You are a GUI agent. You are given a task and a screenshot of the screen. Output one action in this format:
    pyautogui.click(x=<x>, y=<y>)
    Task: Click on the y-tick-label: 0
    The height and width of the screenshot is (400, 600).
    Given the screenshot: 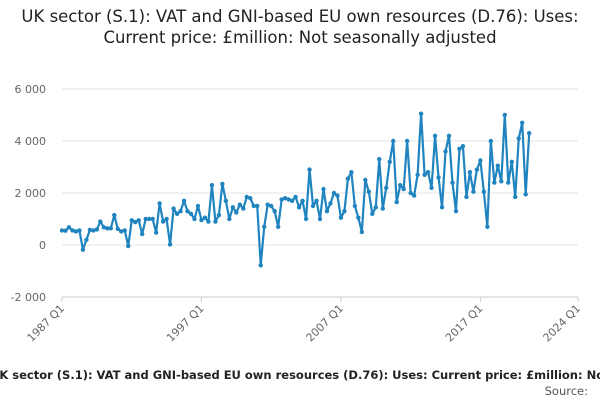 What is the action you would take?
    pyautogui.click(x=42, y=245)
    